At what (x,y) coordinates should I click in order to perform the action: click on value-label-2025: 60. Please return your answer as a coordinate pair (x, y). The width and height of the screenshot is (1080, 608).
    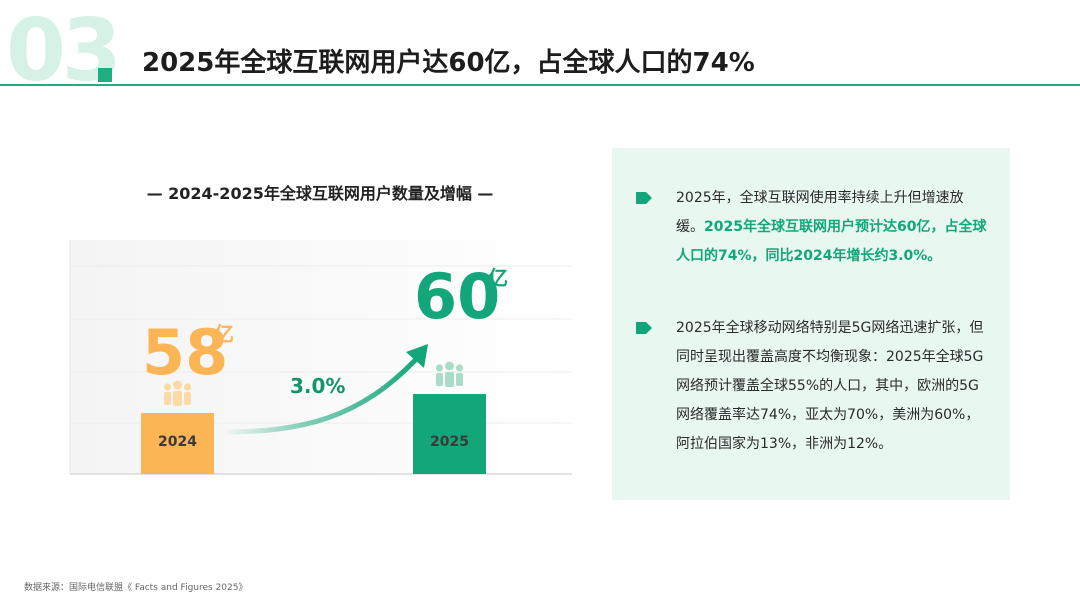
    Looking at the image, I should click on (457, 296).